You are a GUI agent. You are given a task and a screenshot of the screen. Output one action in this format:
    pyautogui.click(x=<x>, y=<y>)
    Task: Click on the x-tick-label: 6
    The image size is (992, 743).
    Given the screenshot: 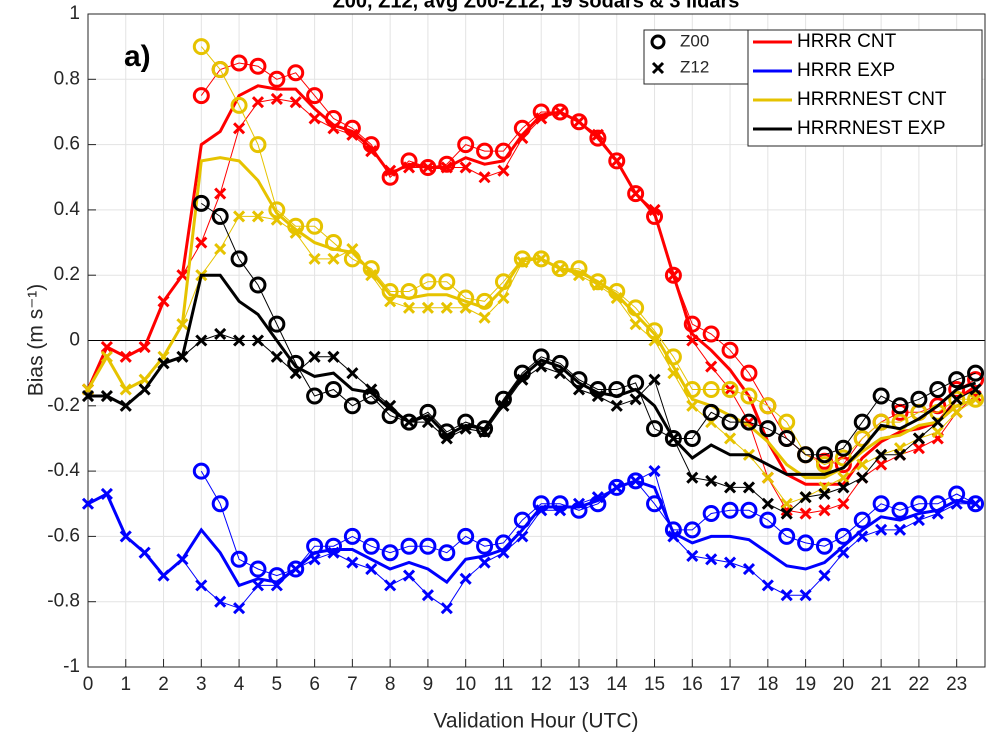 What is the action you would take?
    pyautogui.click(x=314, y=684)
    